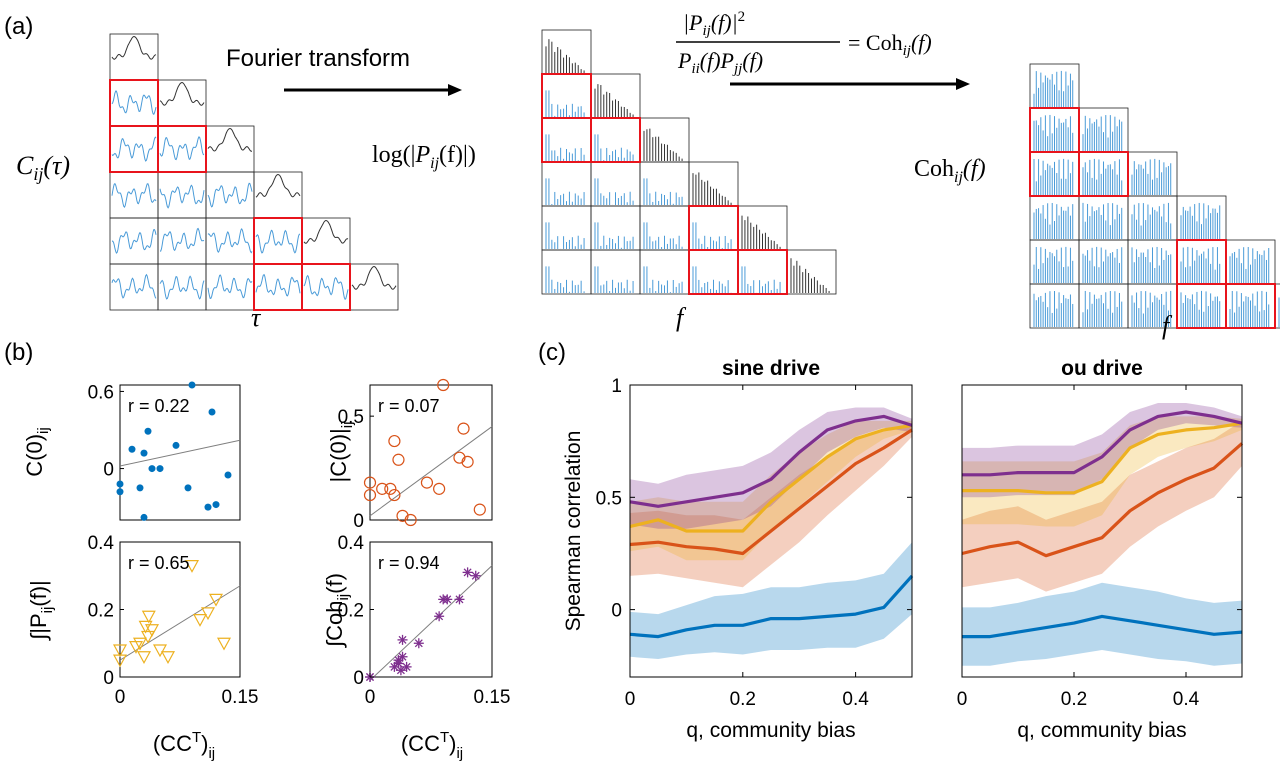  What do you see at coordinates (1074, 699) in the screenshot?
I see `x-tick-label: 0.2` at bounding box center [1074, 699].